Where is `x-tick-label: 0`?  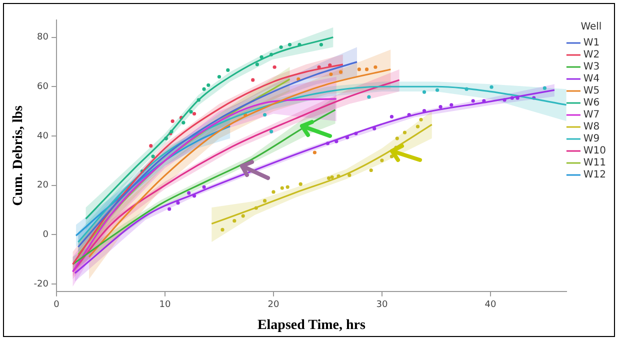 x-tick-label: 0 is located at coordinates (57, 305).